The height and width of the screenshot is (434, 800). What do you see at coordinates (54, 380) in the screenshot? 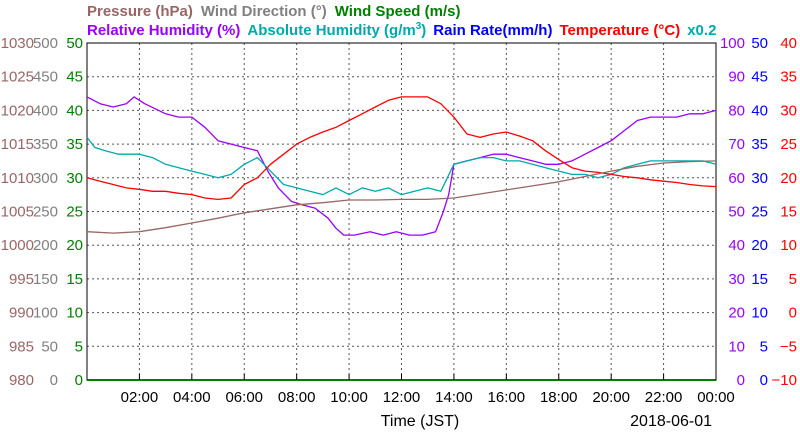
I see `tick-label-wind_direction: 0` at bounding box center [54, 380].